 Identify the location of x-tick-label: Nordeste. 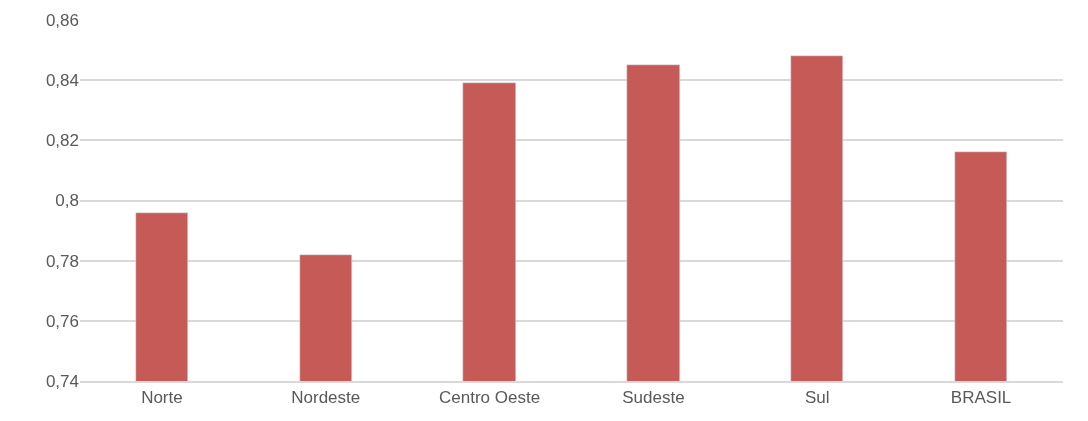
(326, 398).